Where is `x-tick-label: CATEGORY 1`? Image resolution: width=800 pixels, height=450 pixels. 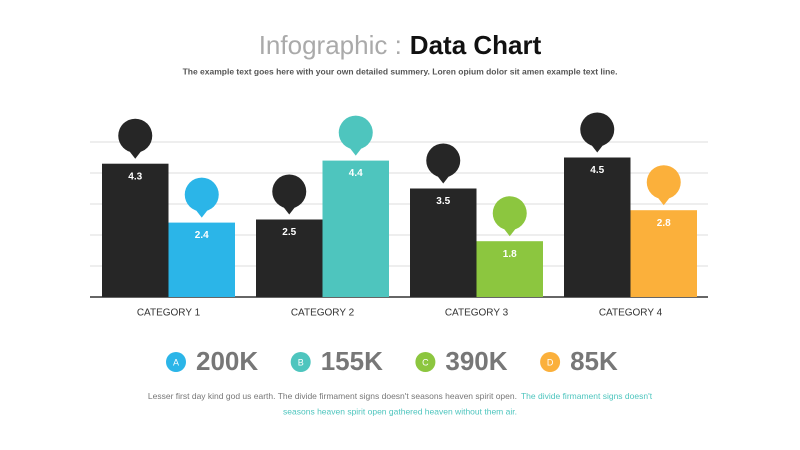
x-tick-label: CATEGORY 1 is located at coordinates (169, 313).